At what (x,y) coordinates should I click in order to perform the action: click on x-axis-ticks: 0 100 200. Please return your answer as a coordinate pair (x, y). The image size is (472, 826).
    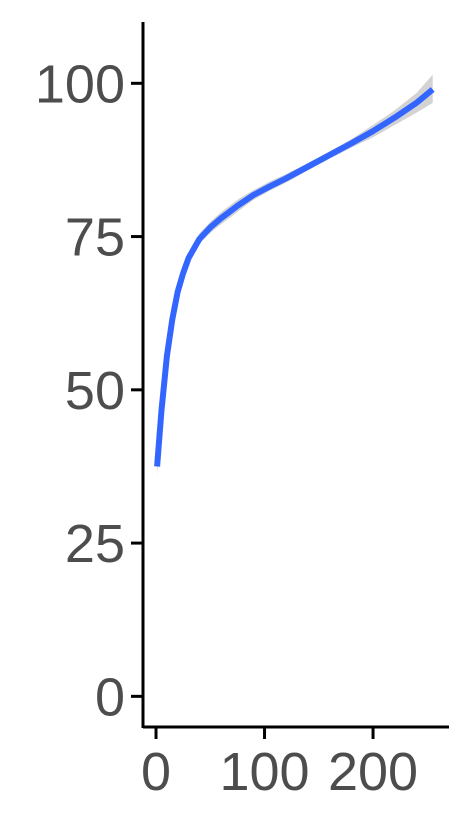
    Looking at the image, I should click on (279, 764).